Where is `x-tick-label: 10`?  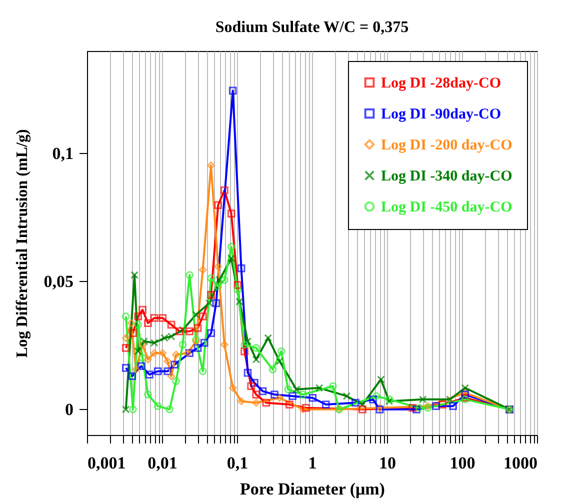
x-tick-label: 10 is located at coordinates (387, 463).